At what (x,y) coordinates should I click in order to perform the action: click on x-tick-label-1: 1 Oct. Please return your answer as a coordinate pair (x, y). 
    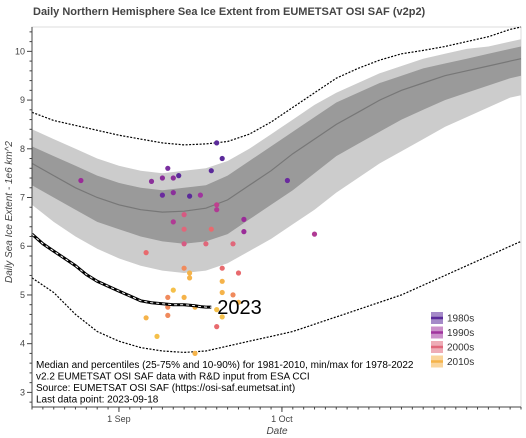
    Looking at the image, I should click on (282, 419).